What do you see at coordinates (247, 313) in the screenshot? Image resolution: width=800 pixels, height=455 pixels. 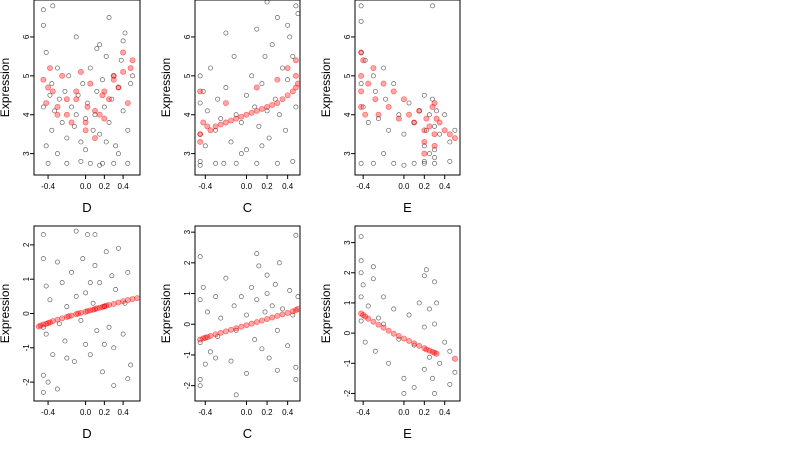 I see `plot-frame` at bounding box center [247, 313].